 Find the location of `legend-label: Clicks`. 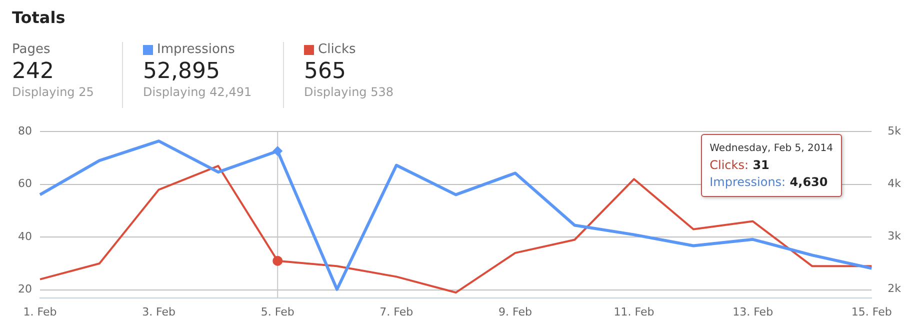

legend-label: Clicks is located at coordinates (337, 49).